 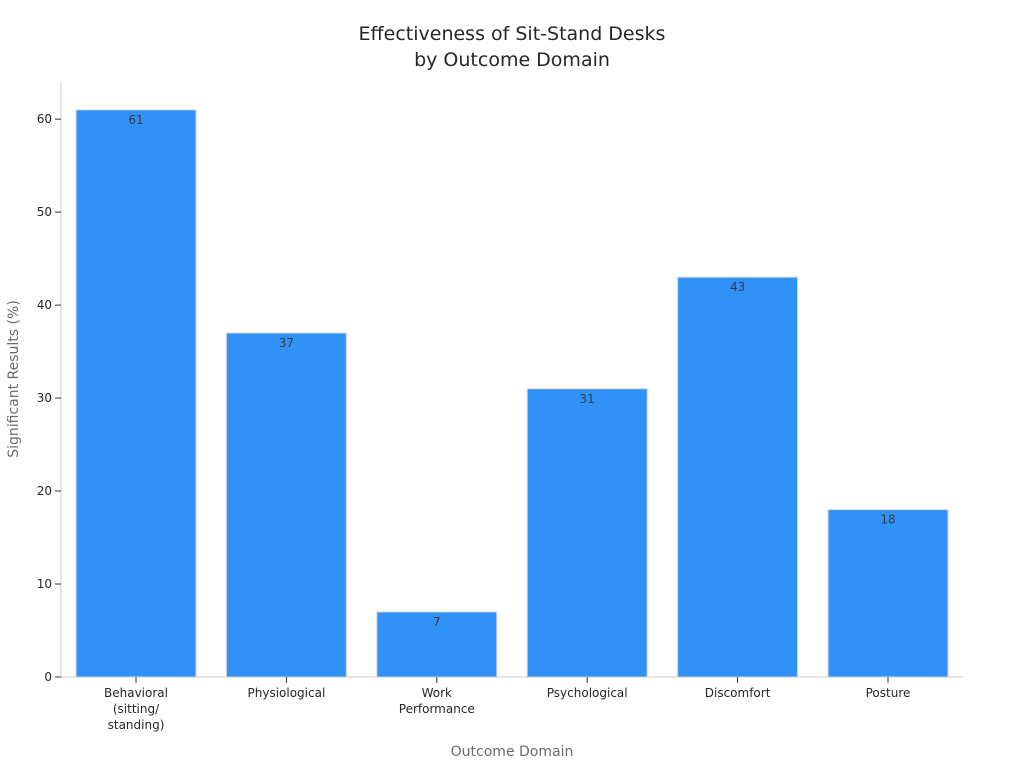 What do you see at coordinates (738, 693) in the screenshot?
I see `x-tick-label: Discomfort` at bounding box center [738, 693].